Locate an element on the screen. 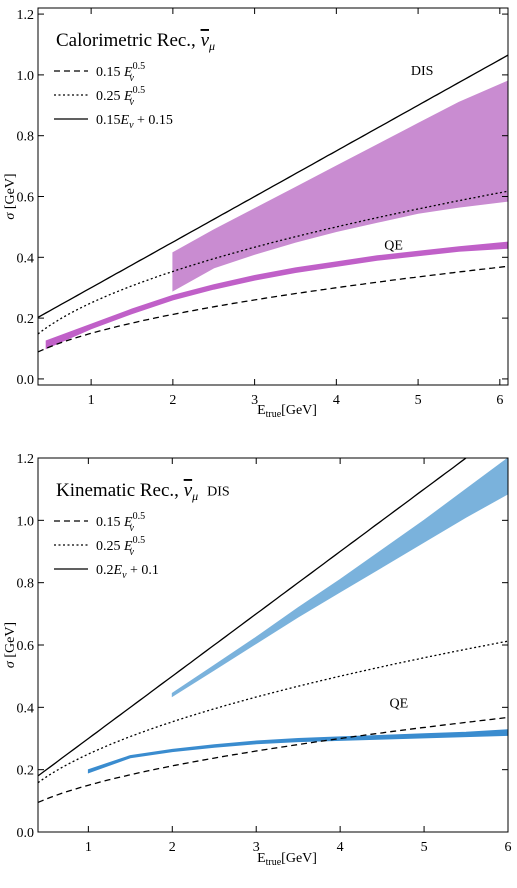  legend-title: Kinematic Rec., νμ is located at coordinates (127, 491).